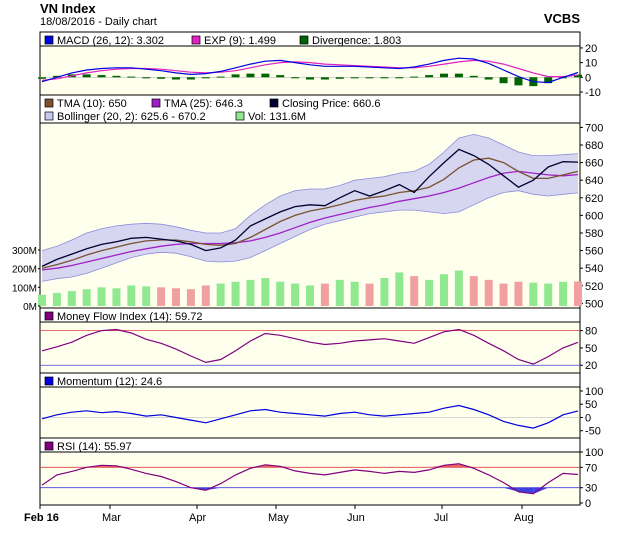 The width and height of the screenshot is (620, 535). I want to click on legend-entry: Money Flow Index (14): 59.72, so click(130, 317).